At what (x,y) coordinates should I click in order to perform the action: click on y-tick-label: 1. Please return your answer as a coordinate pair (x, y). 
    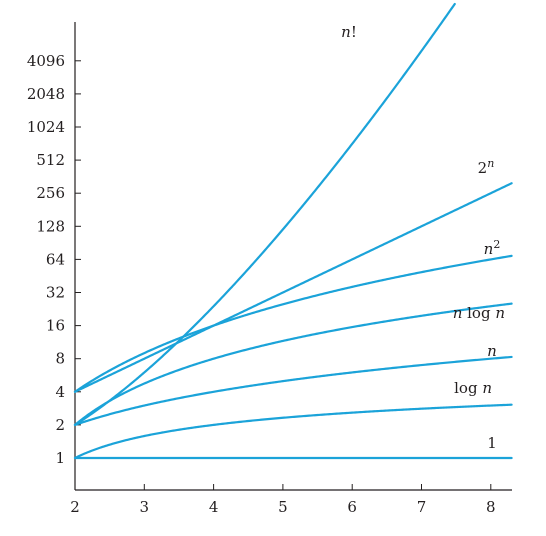
    Looking at the image, I should click on (60, 458).